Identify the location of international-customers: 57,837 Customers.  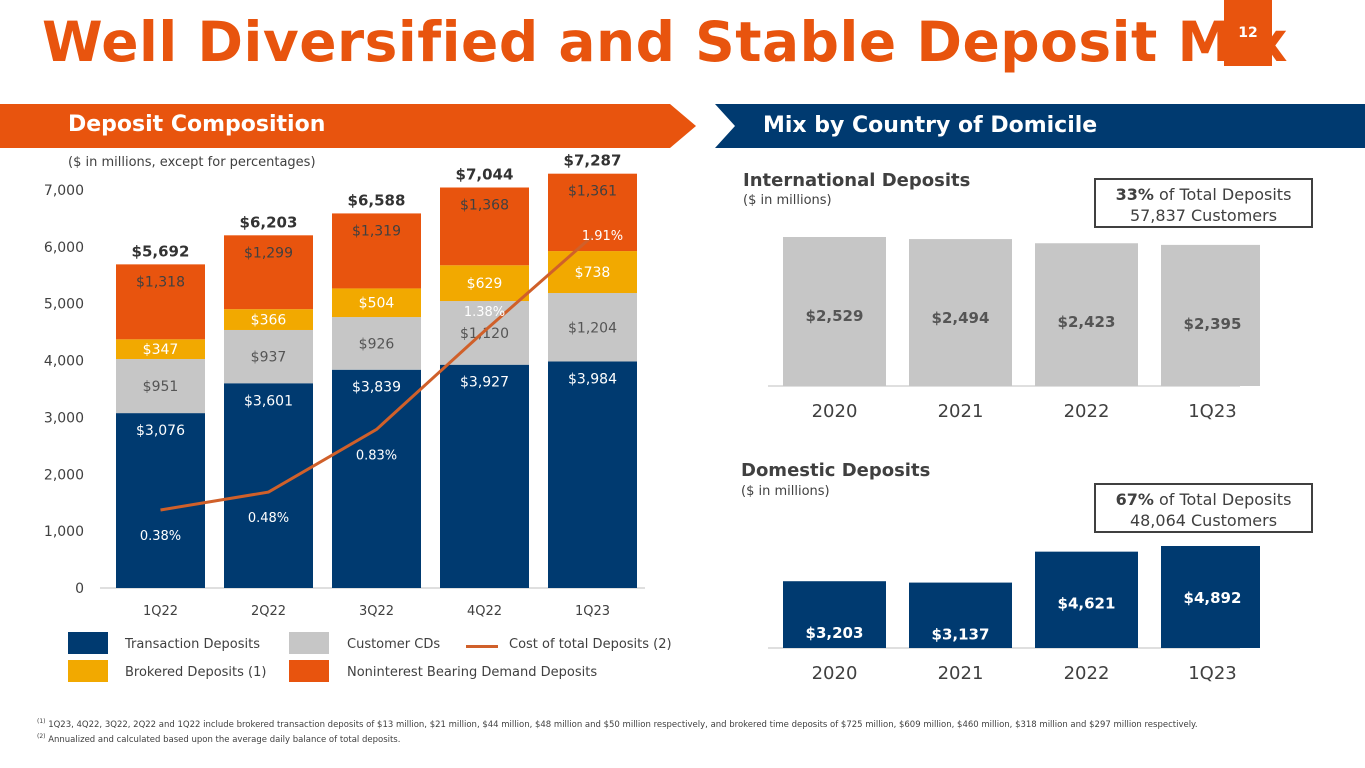
(1203, 215).